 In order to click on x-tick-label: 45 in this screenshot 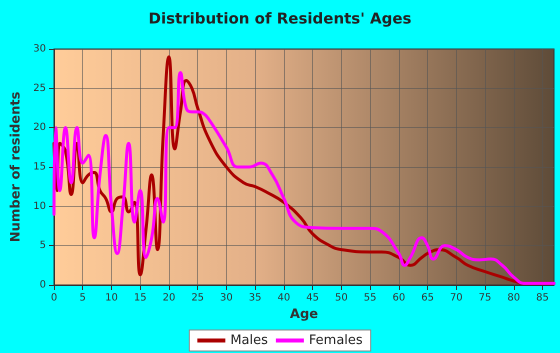, I will do `click(312, 298)`.